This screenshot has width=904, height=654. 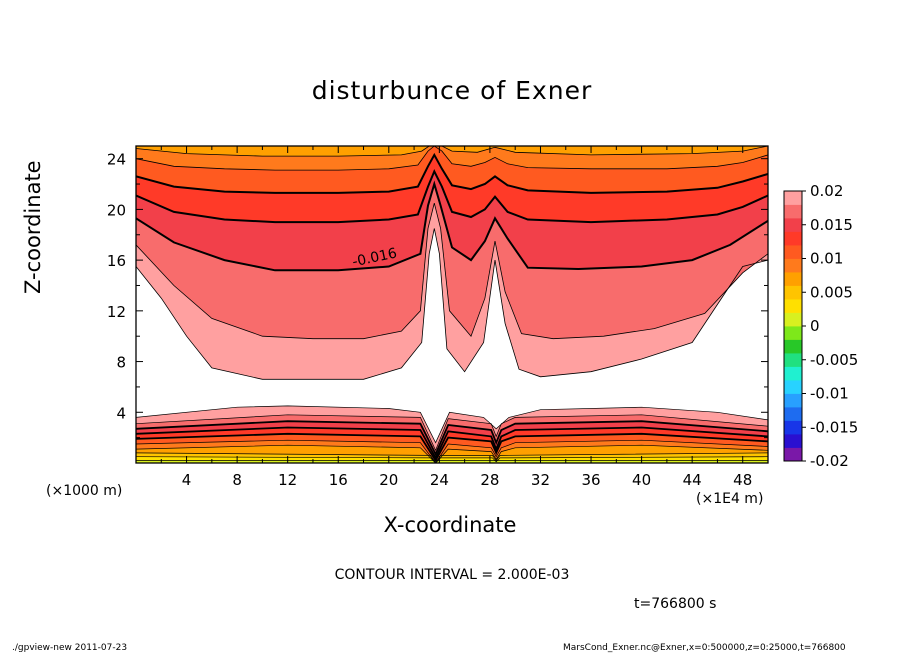 I want to click on colorbar-tick-label: 0, so click(x=815, y=326).